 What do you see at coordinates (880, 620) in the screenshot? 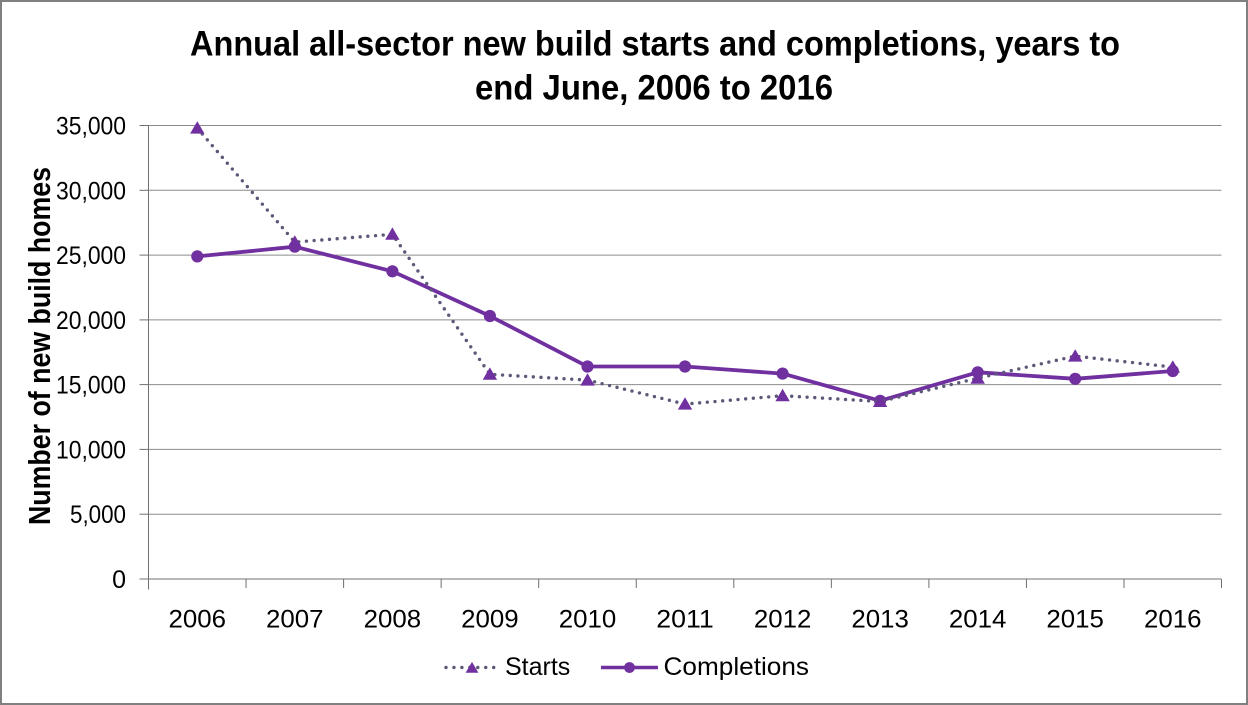
I see `svg-text: 2013` at bounding box center [880, 620].